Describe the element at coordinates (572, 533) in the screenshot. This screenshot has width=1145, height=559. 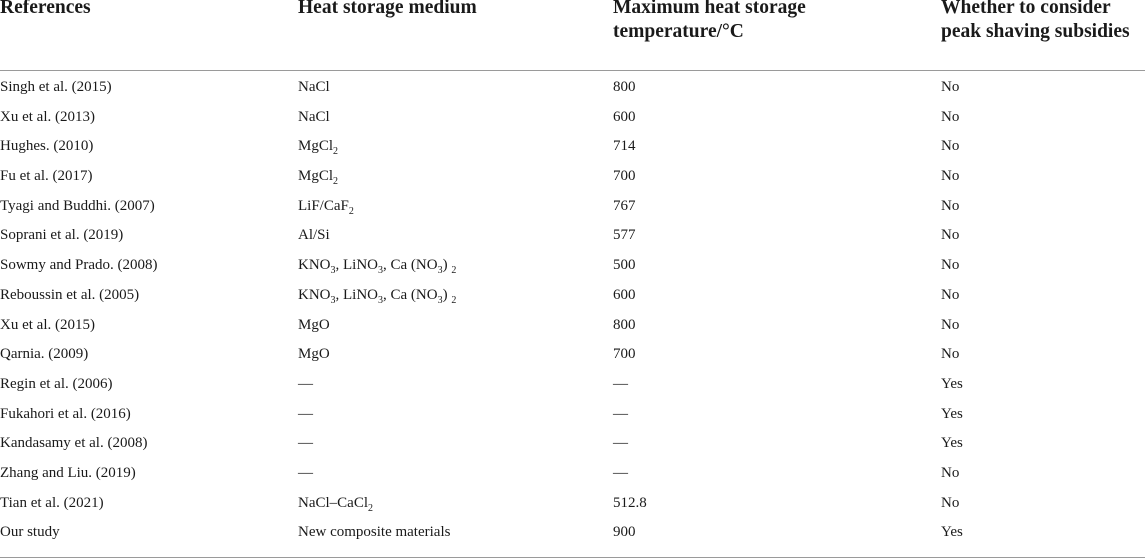
I see `table-row: Our study New composite materials 900 Yes` at that location.